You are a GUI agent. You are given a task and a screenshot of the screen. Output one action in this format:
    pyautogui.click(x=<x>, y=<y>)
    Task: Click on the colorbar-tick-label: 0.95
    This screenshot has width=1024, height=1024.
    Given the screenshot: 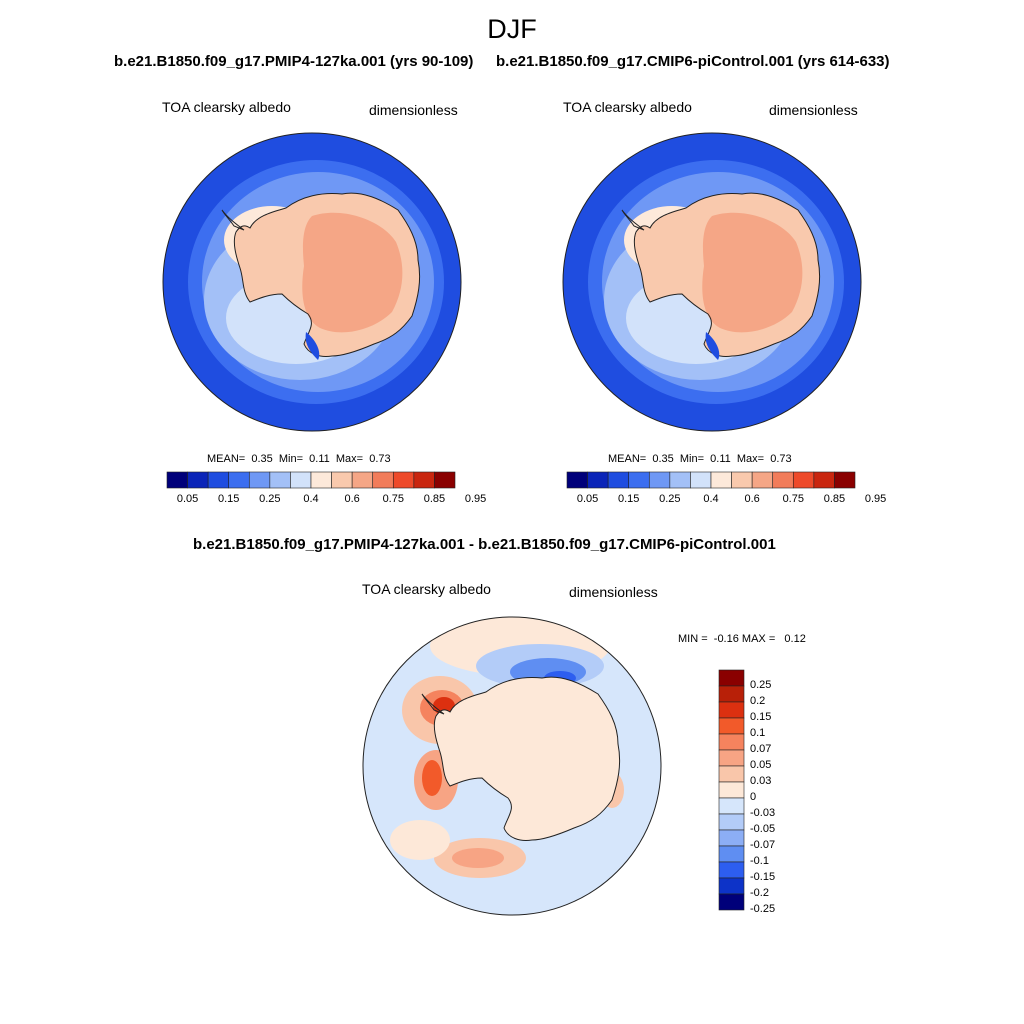 What is the action you would take?
    pyautogui.click(x=875, y=499)
    